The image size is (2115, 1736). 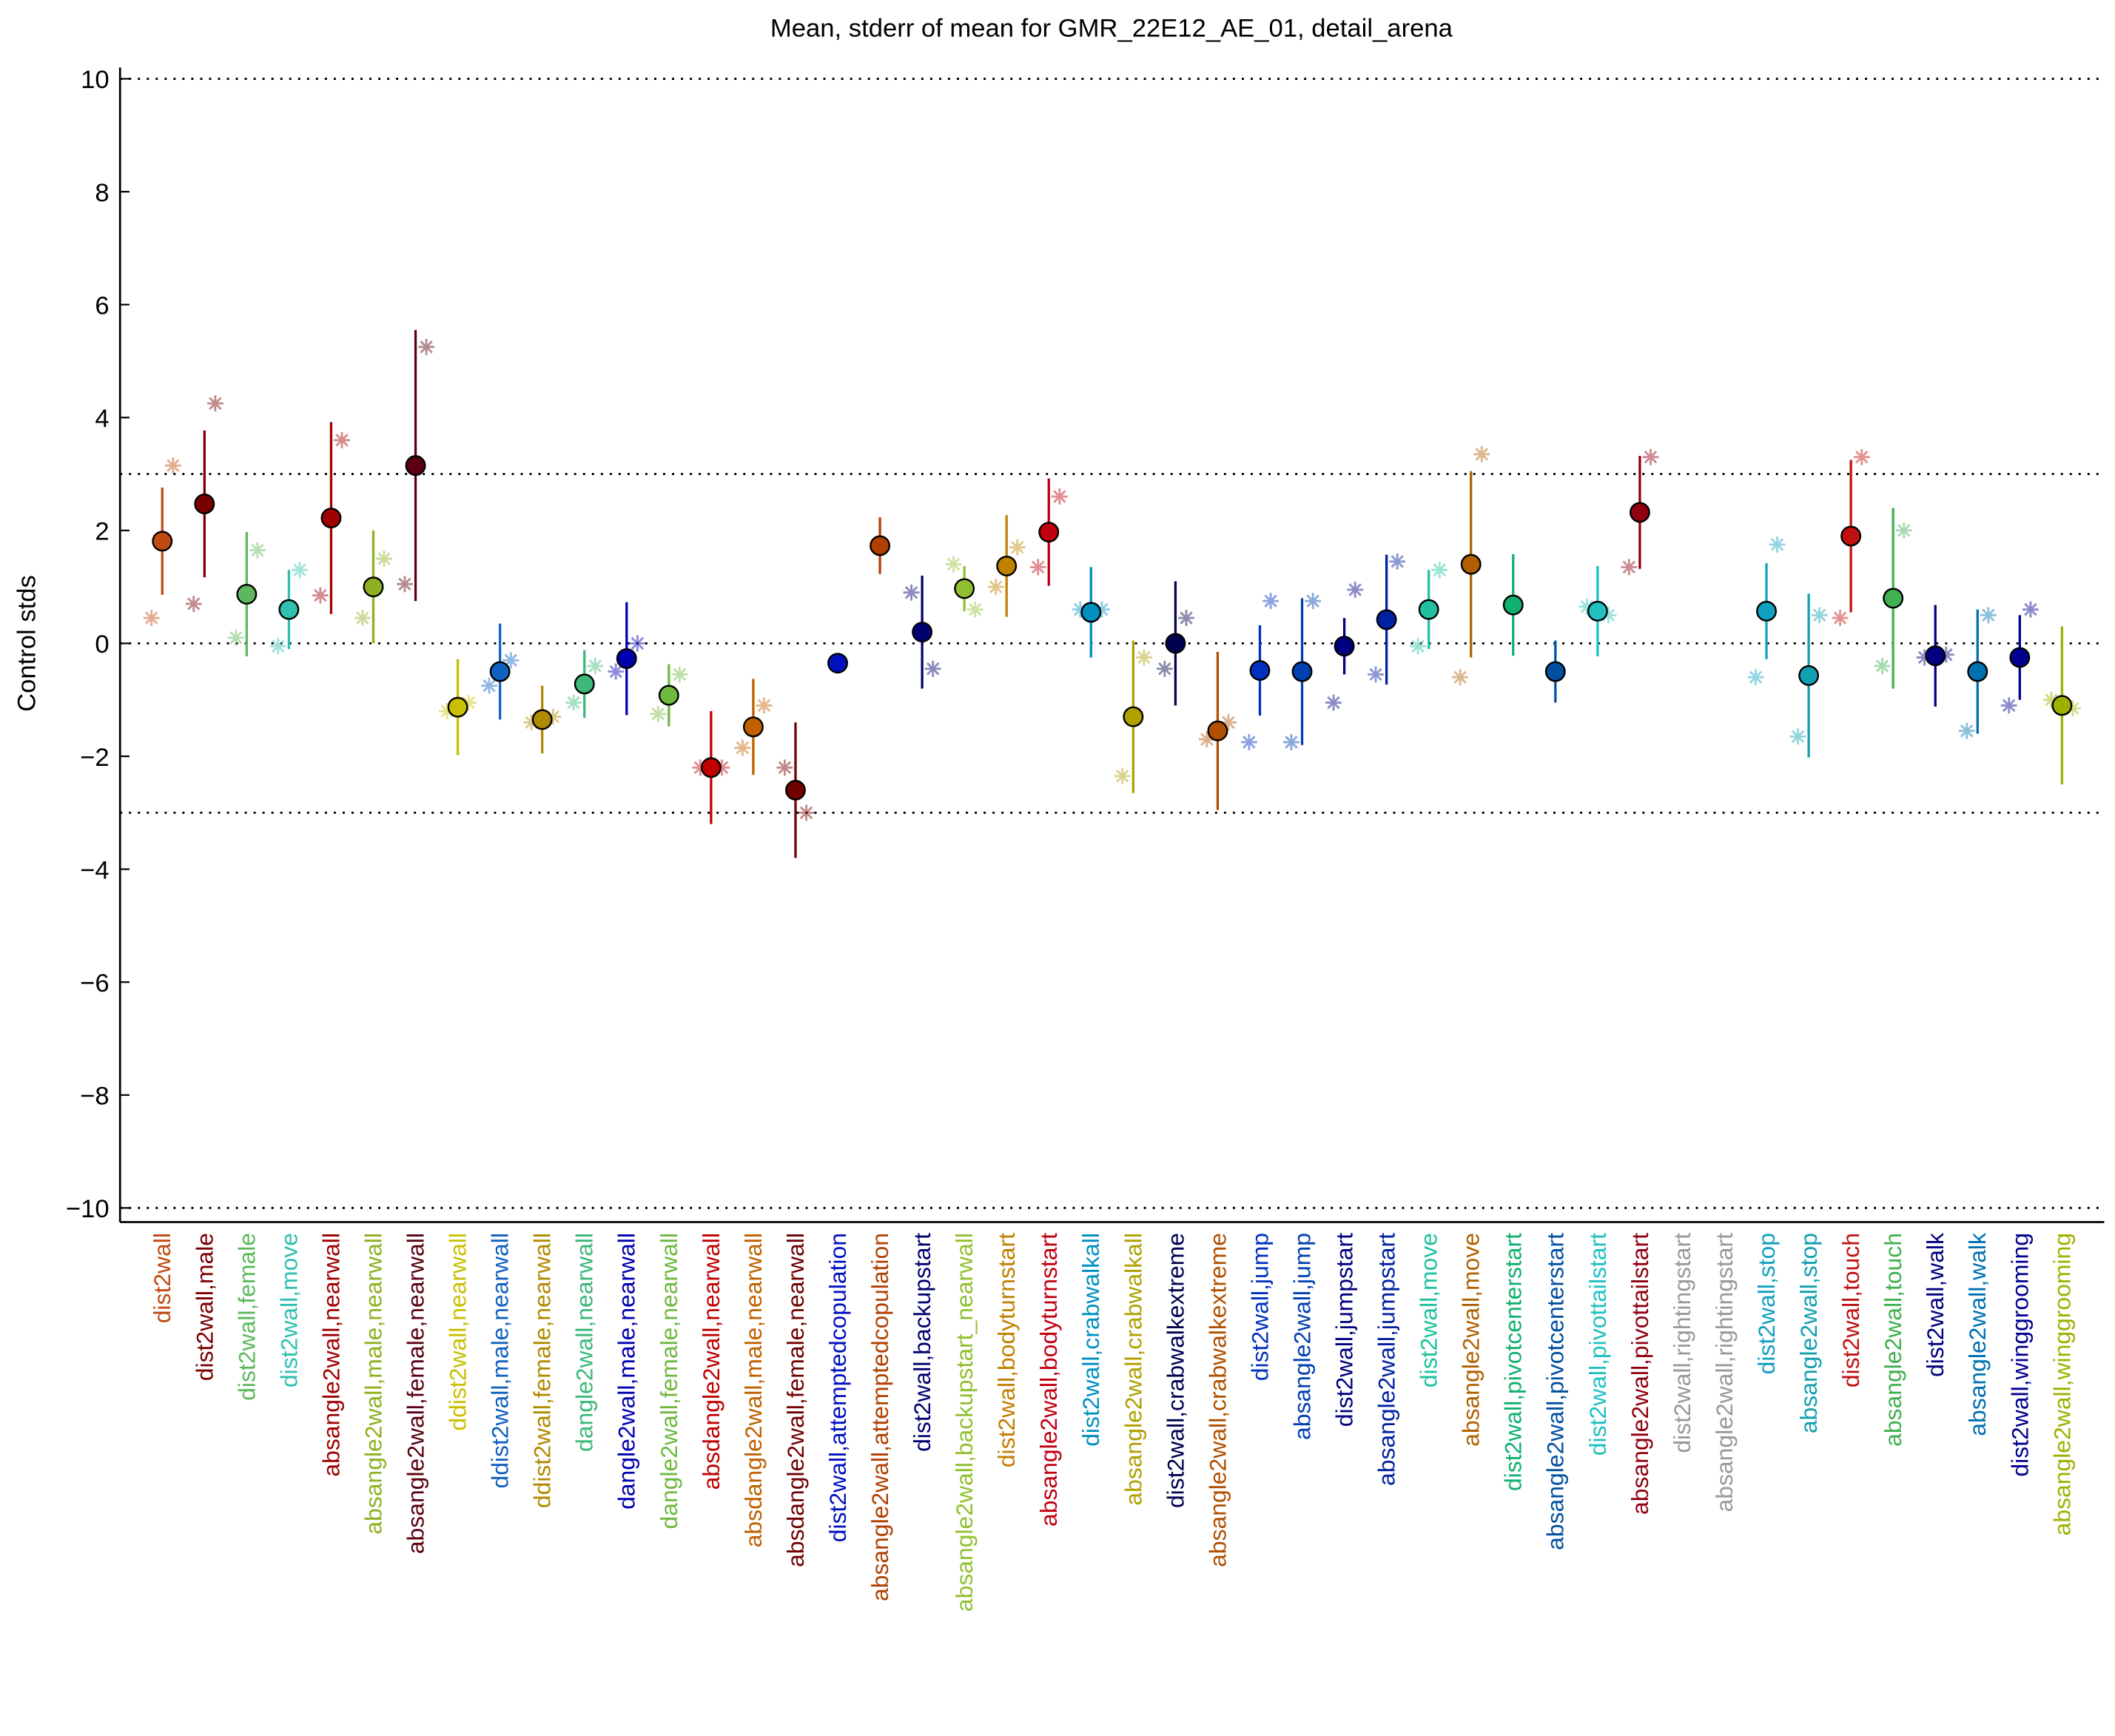 What do you see at coordinates (1555, 1391) in the screenshot?
I see `x-tick-label: absangle2wall,pivotcenterstart` at bounding box center [1555, 1391].